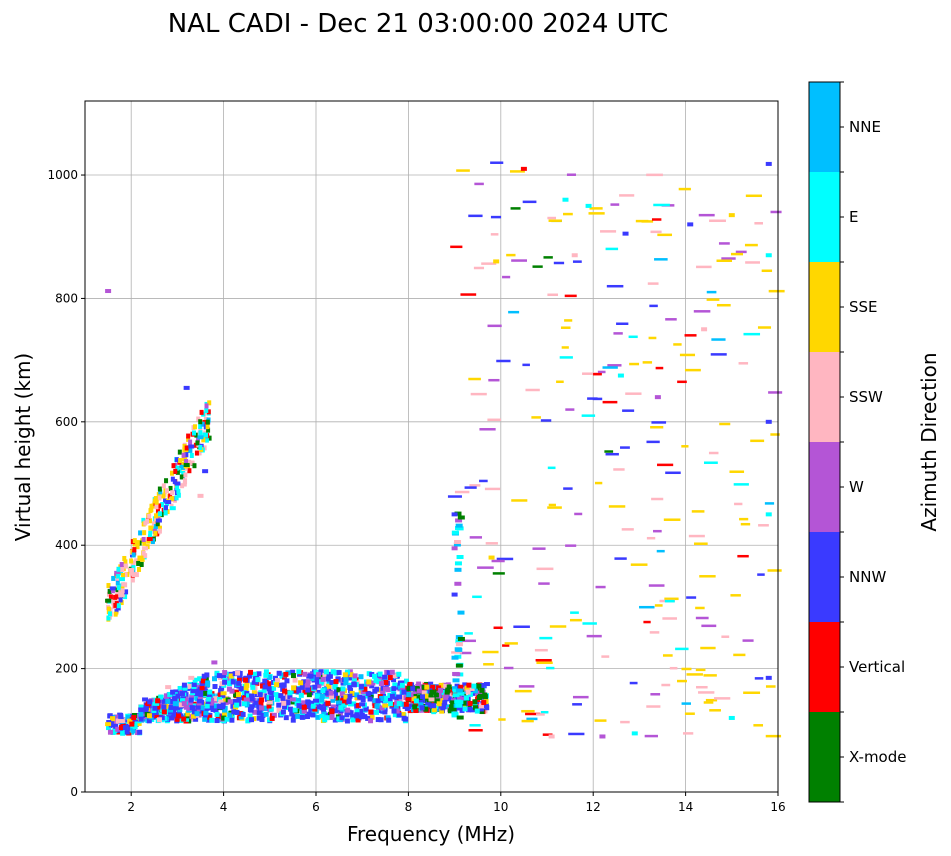 The height and width of the screenshot is (856, 951). What do you see at coordinates (131, 807) in the screenshot?
I see `x-tick-label: 2` at bounding box center [131, 807].